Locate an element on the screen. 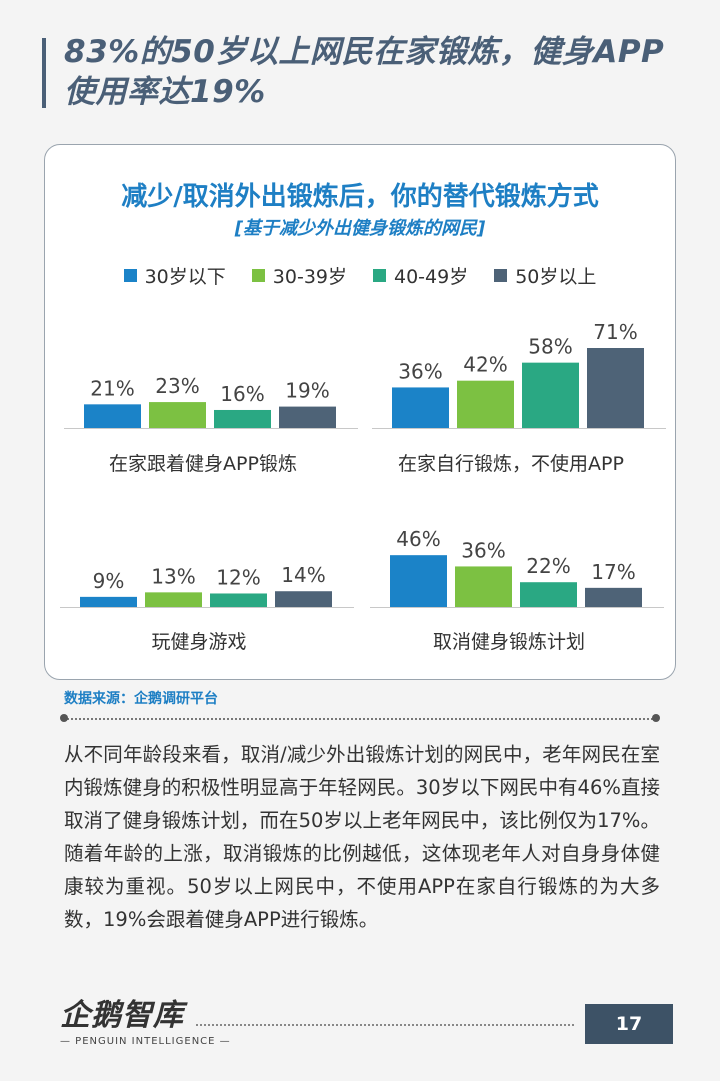 This screenshot has height=1081, width=720. legend-item-under-30: 30岁以下 is located at coordinates (174, 275).